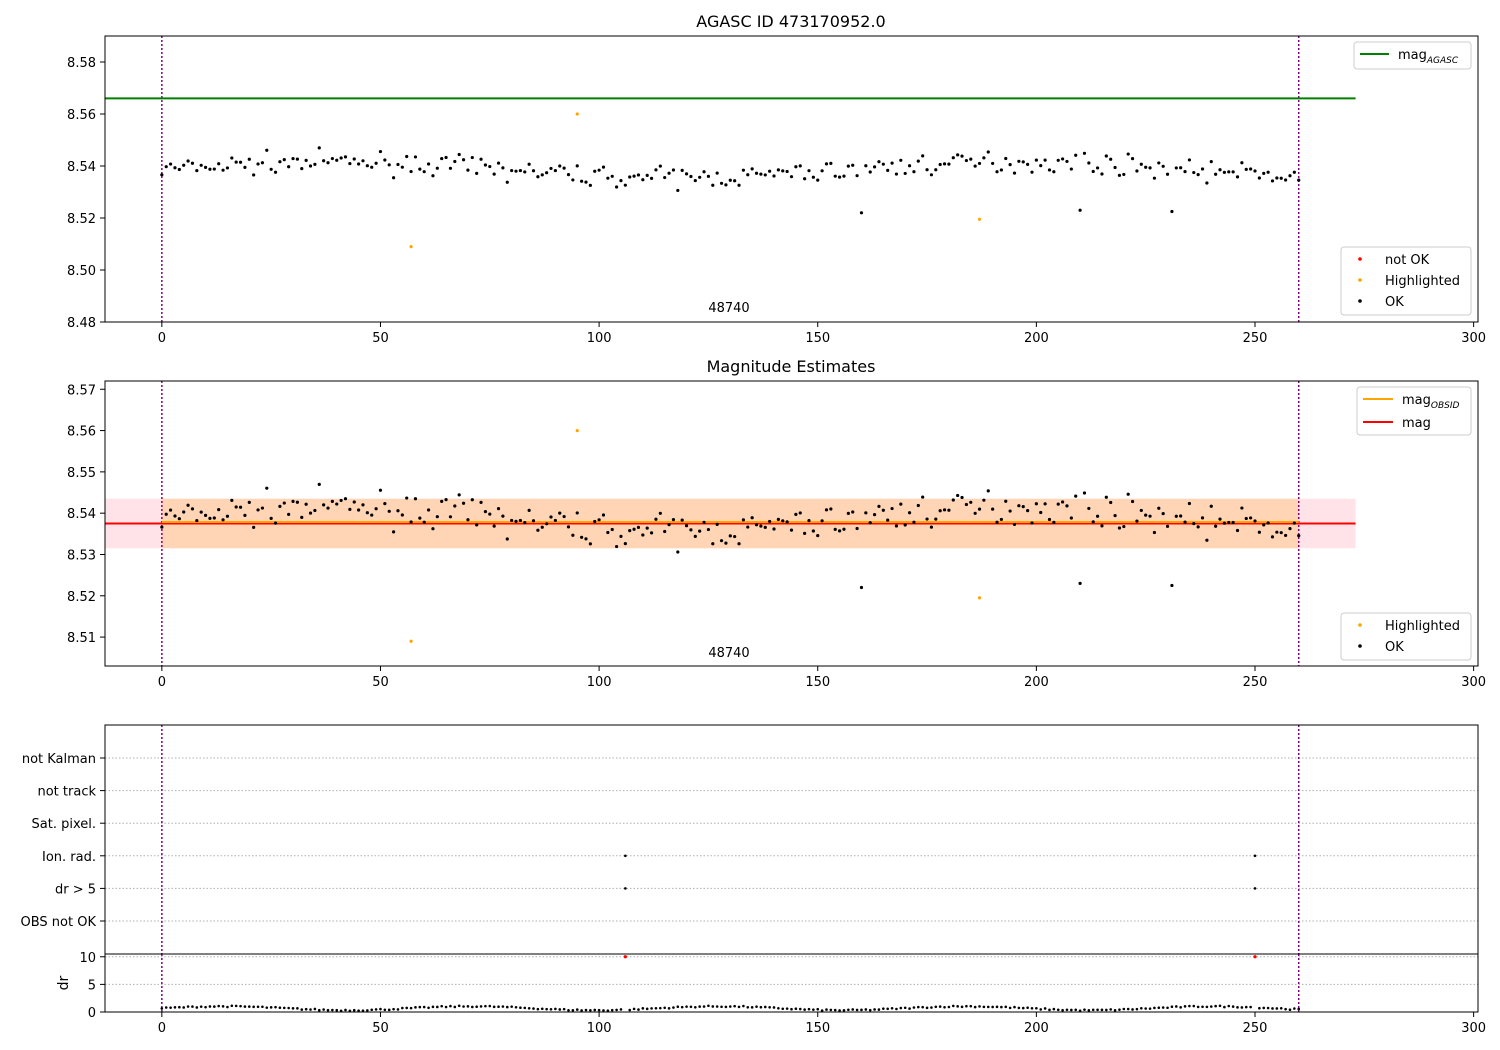 The height and width of the screenshot is (1050, 1500). I want to click on panel-dr: 0 50 100 150 200 250 300 0 5 10 dr, so click(771, 993).